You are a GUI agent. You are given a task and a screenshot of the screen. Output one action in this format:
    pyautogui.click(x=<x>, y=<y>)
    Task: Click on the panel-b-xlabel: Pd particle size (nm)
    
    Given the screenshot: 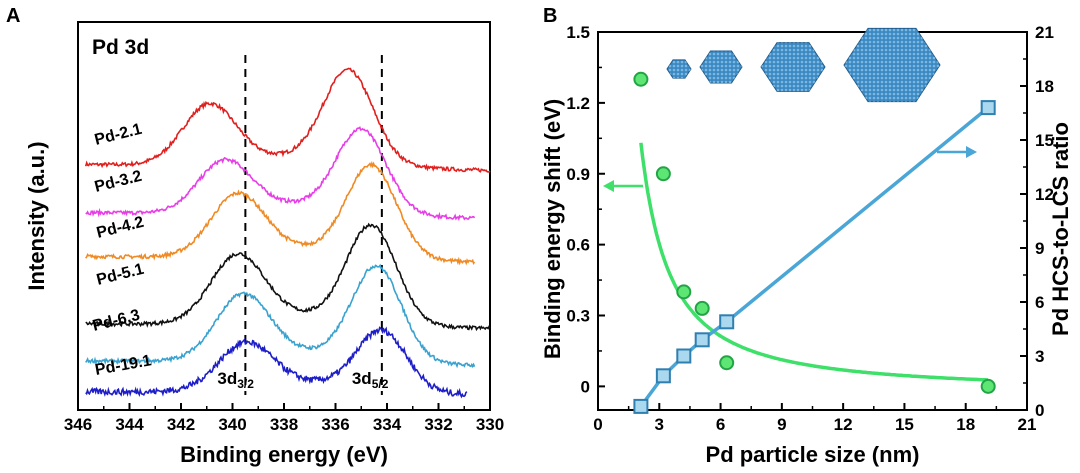 What is the action you would take?
    pyautogui.click(x=813, y=454)
    